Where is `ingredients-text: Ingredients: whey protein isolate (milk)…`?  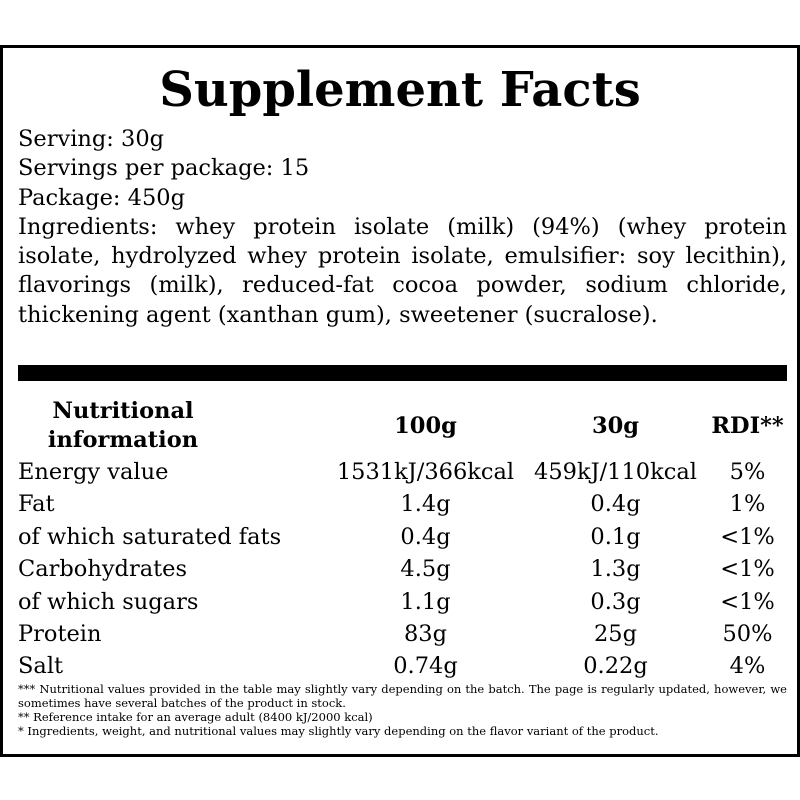
ingredients-text: Ingredients: whey protein isolate (milk)… is located at coordinates (402, 270).